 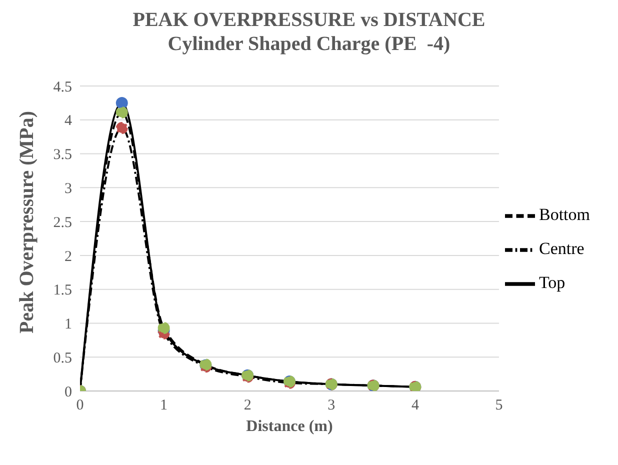 What do you see at coordinates (62, 87) in the screenshot?
I see `y-tick-label: 4.5` at bounding box center [62, 87].